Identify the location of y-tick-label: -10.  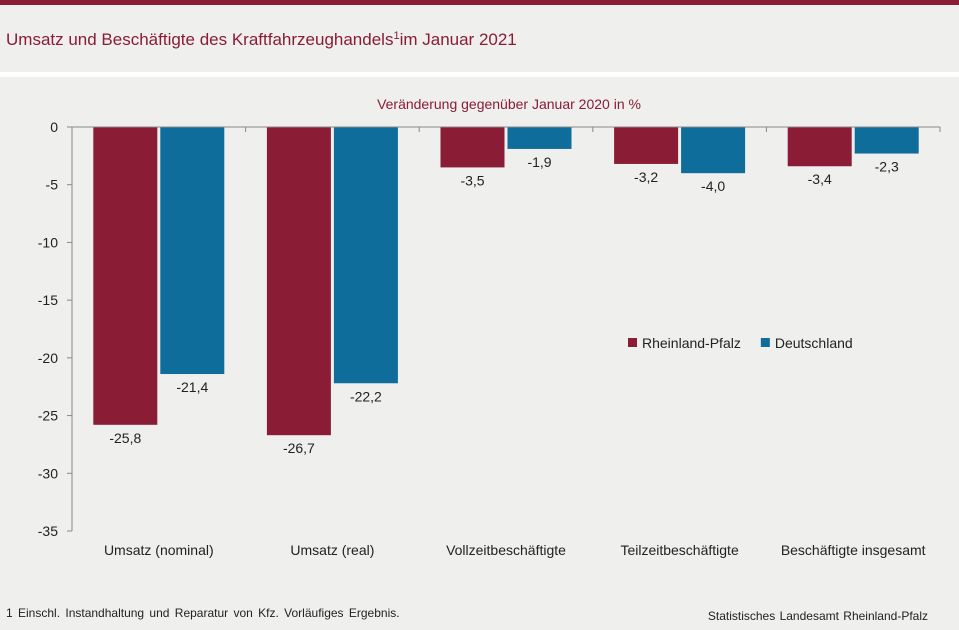
(48, 242).